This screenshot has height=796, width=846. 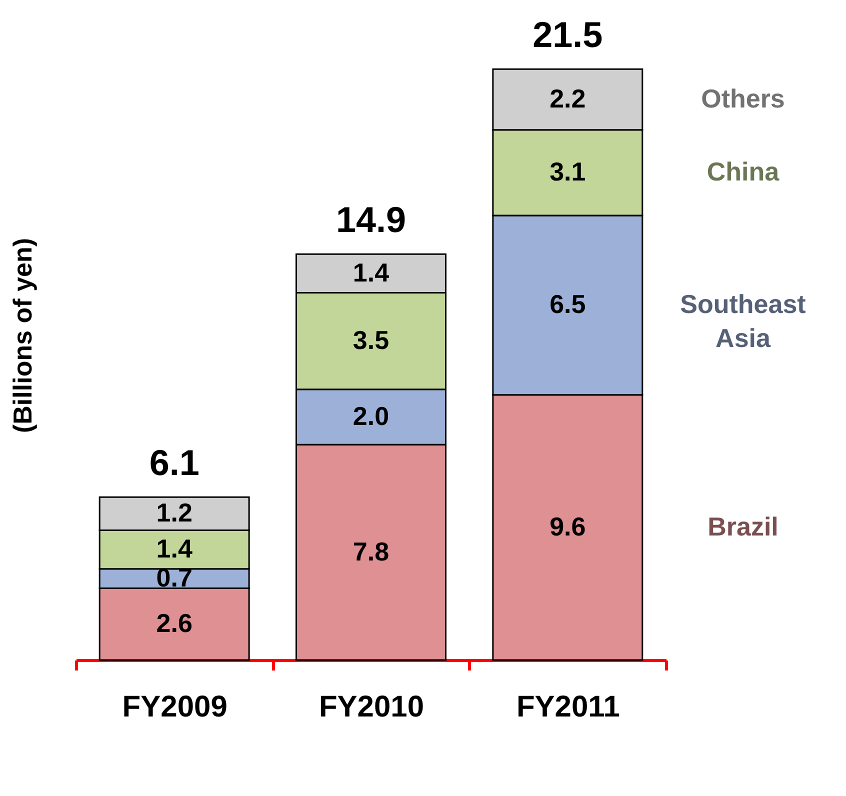 I want to click on data-label: 3.5, so click(x=371, y=340).